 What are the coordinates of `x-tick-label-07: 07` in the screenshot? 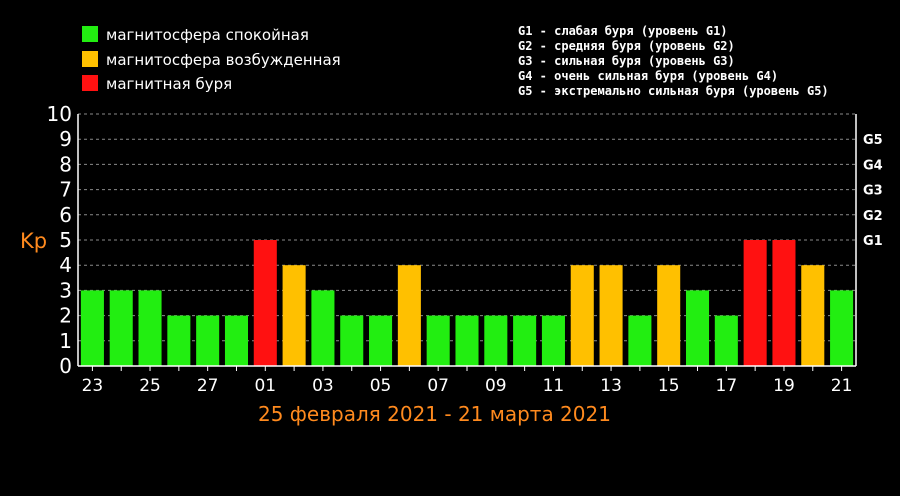 It's located at (438, 386).